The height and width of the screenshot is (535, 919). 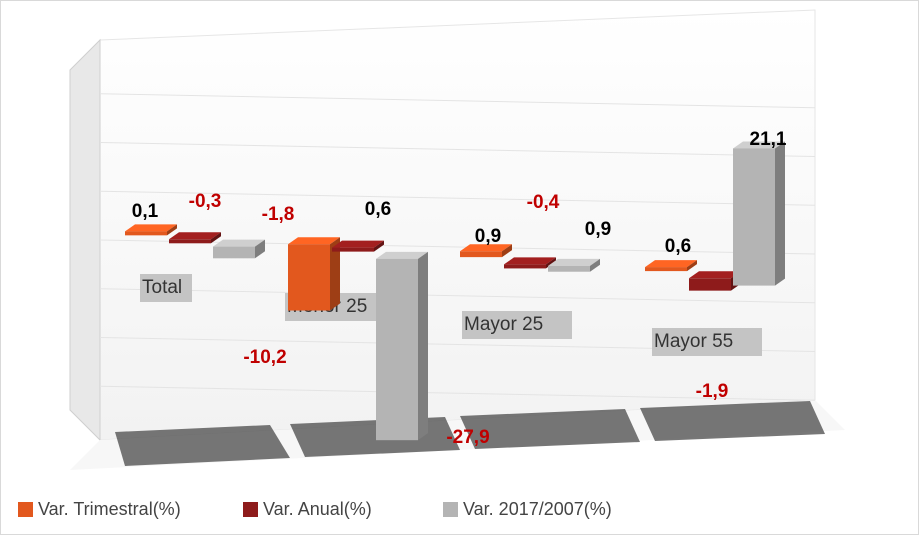 I want to click on legend-label: Var. Anual(%), so click(x=317, y=509).